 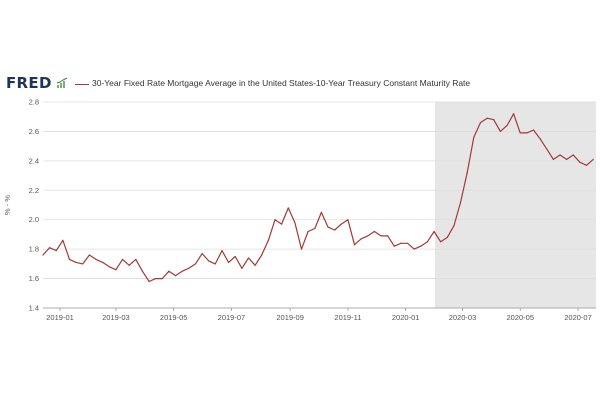 I want to click on x-tick-label: 2019-07, so click(x=232, y=317).